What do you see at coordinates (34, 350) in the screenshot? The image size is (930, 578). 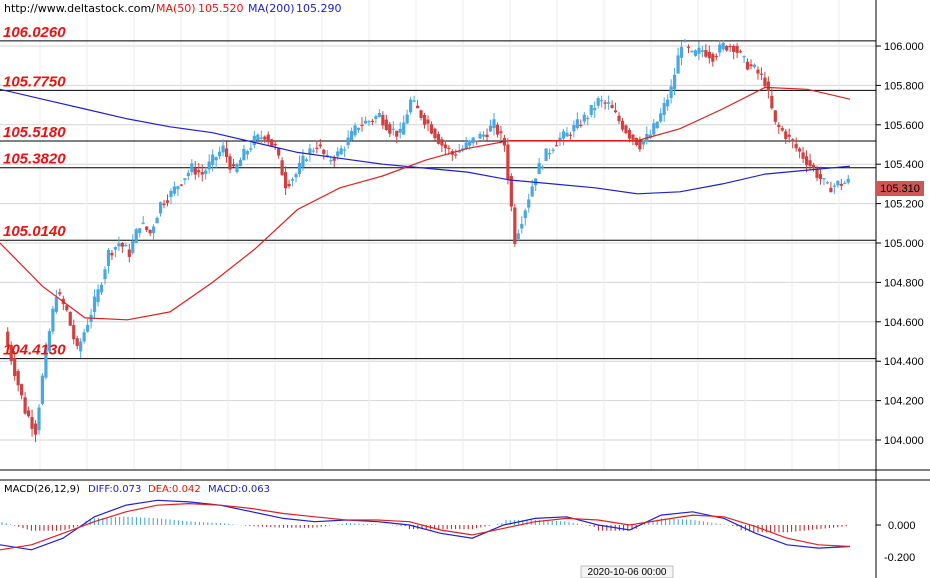 I see `level-label: 104.4130` at bounding box center [34, 350].